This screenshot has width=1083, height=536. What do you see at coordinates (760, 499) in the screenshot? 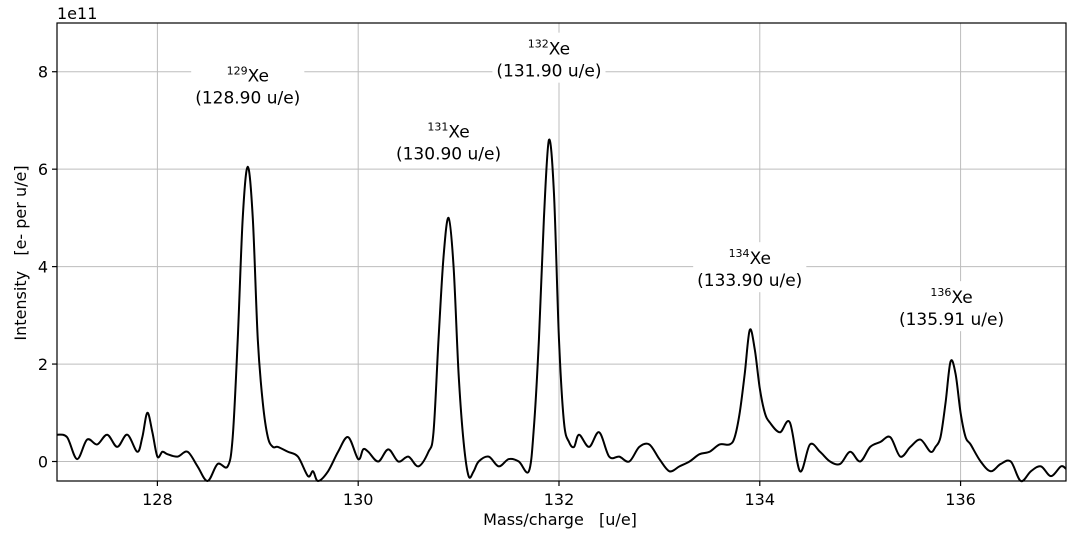
I see `x-tick-label: 134` at bounding box center [760, 499].